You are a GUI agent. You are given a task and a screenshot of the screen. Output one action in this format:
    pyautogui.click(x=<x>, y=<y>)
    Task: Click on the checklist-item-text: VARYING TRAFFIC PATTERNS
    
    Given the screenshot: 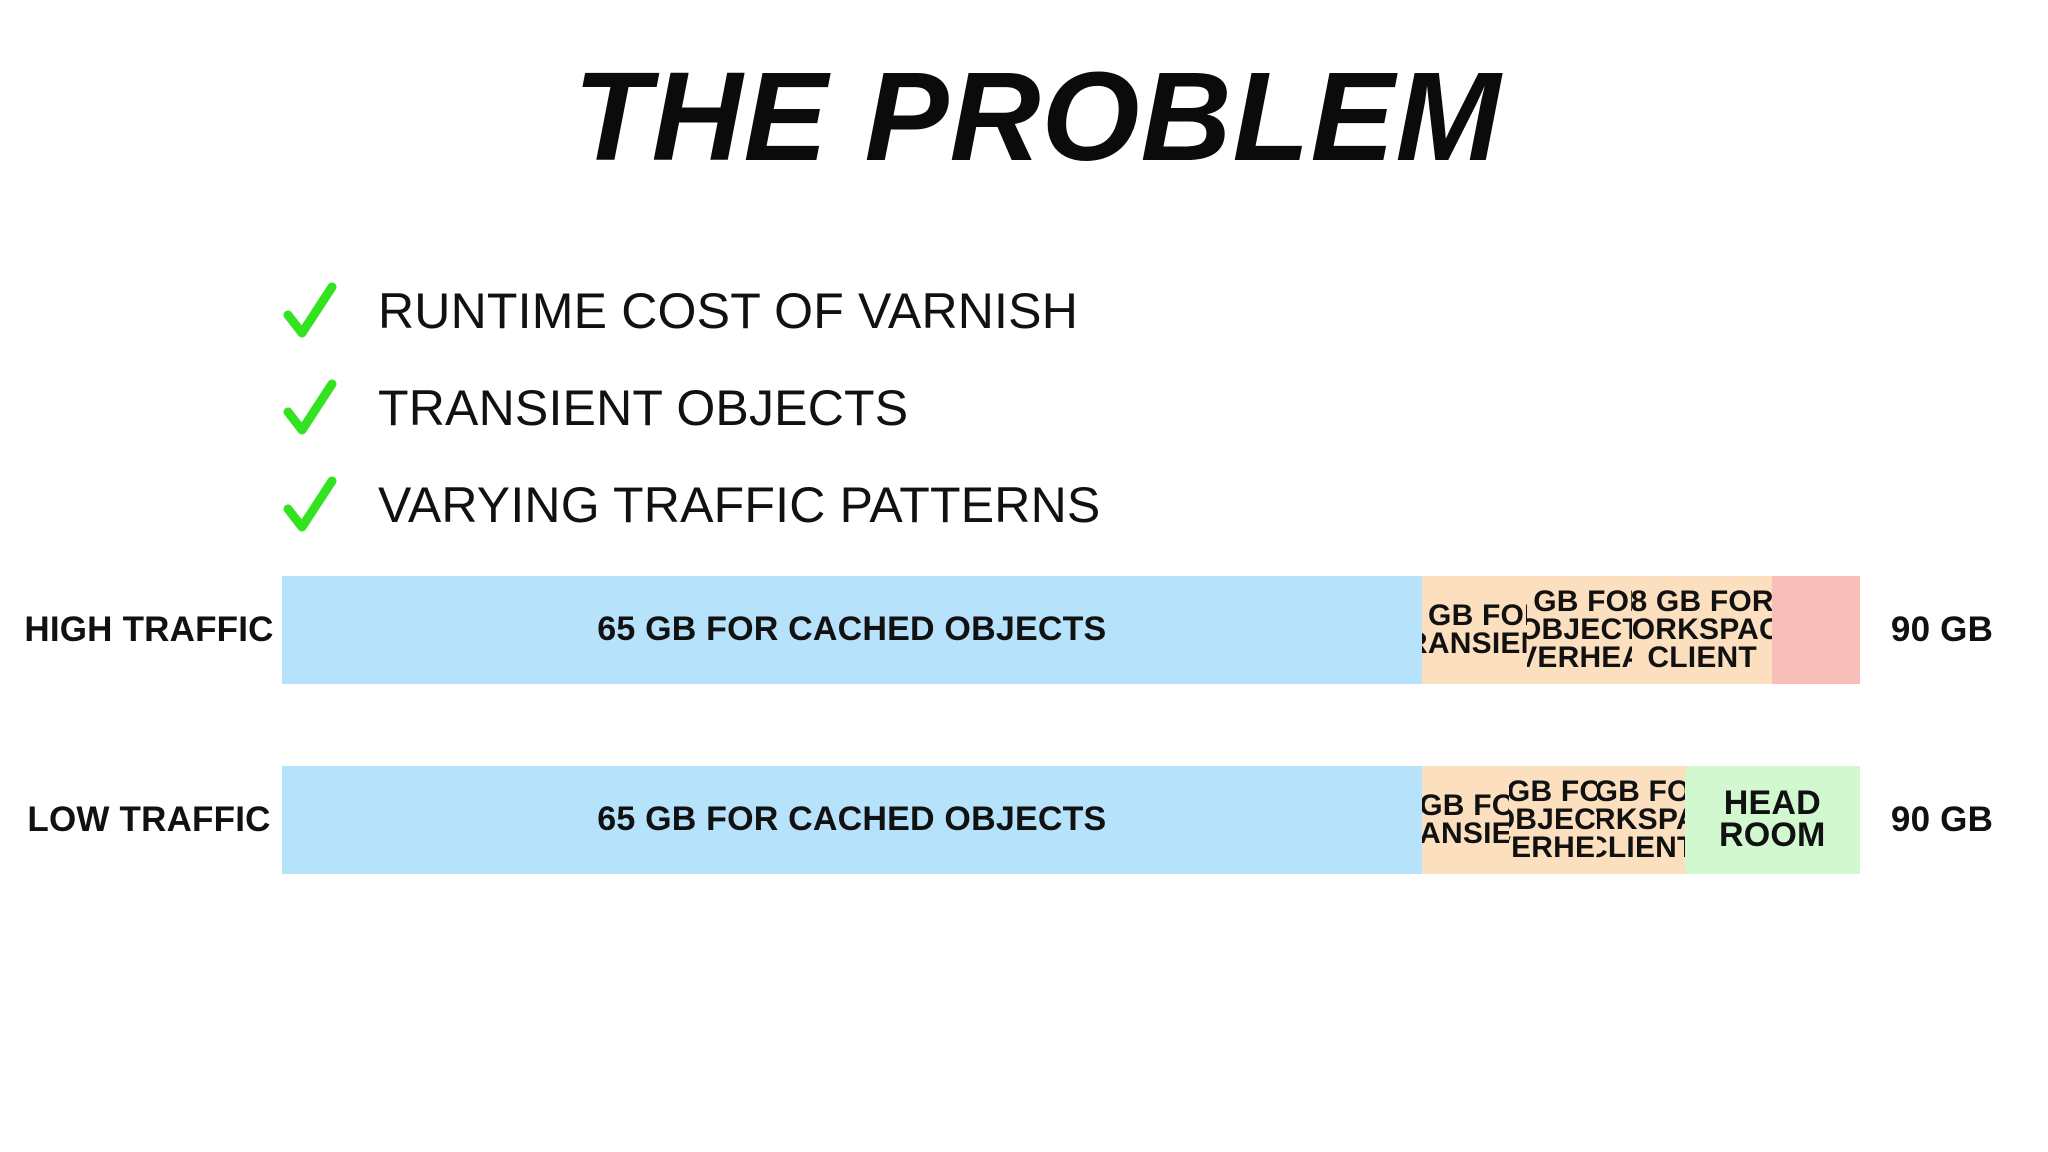 What is the action you would take?
    pyautogui.click(x=739, y=504)
    